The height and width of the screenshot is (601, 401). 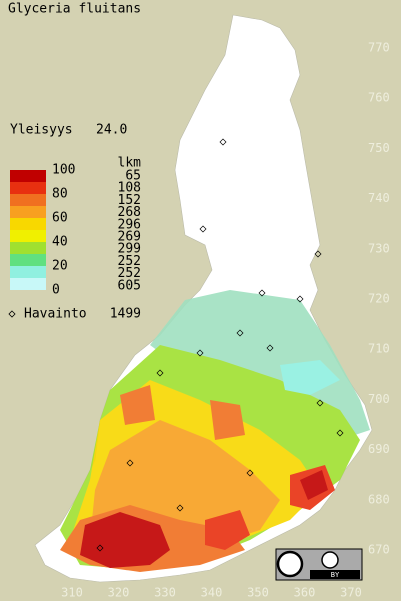 I want to click on legend-scale-label: 80, so click(x=60, y=194).